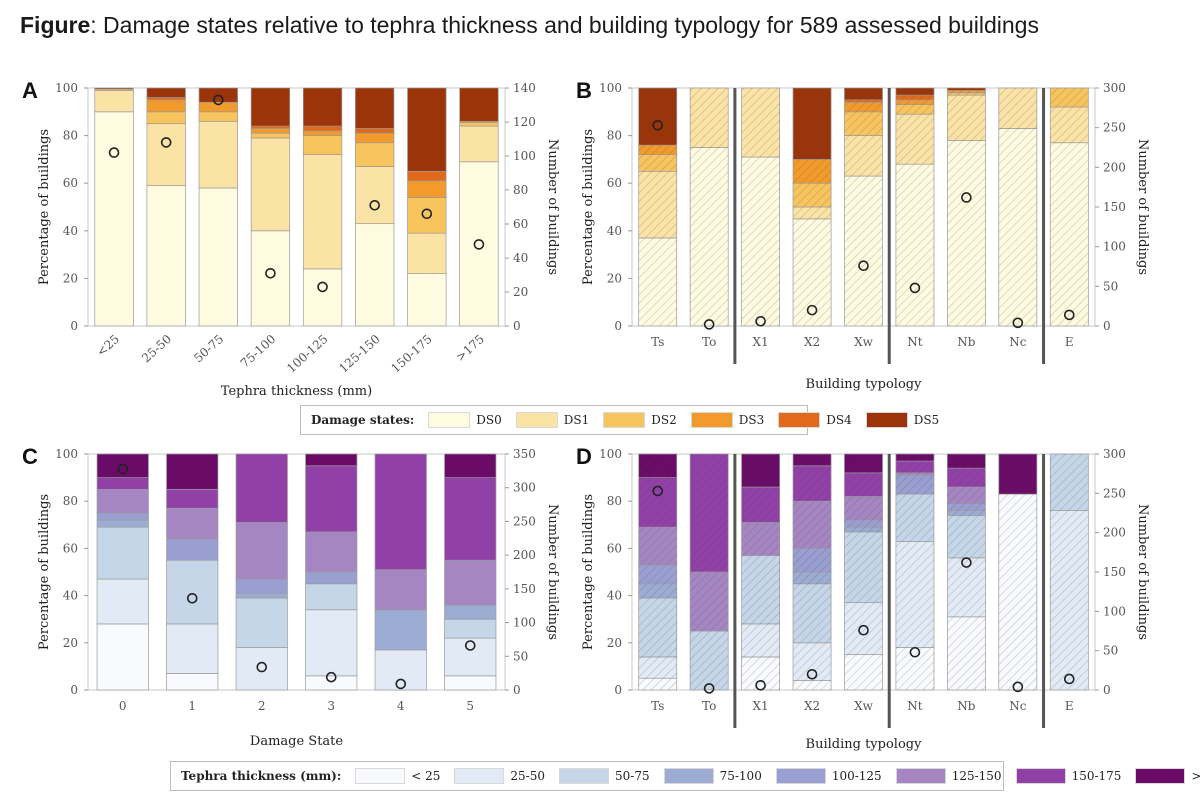  Describe the element at coordinates (70, 278) in the screenshot. I see `y-tick-label: 20` at that location.